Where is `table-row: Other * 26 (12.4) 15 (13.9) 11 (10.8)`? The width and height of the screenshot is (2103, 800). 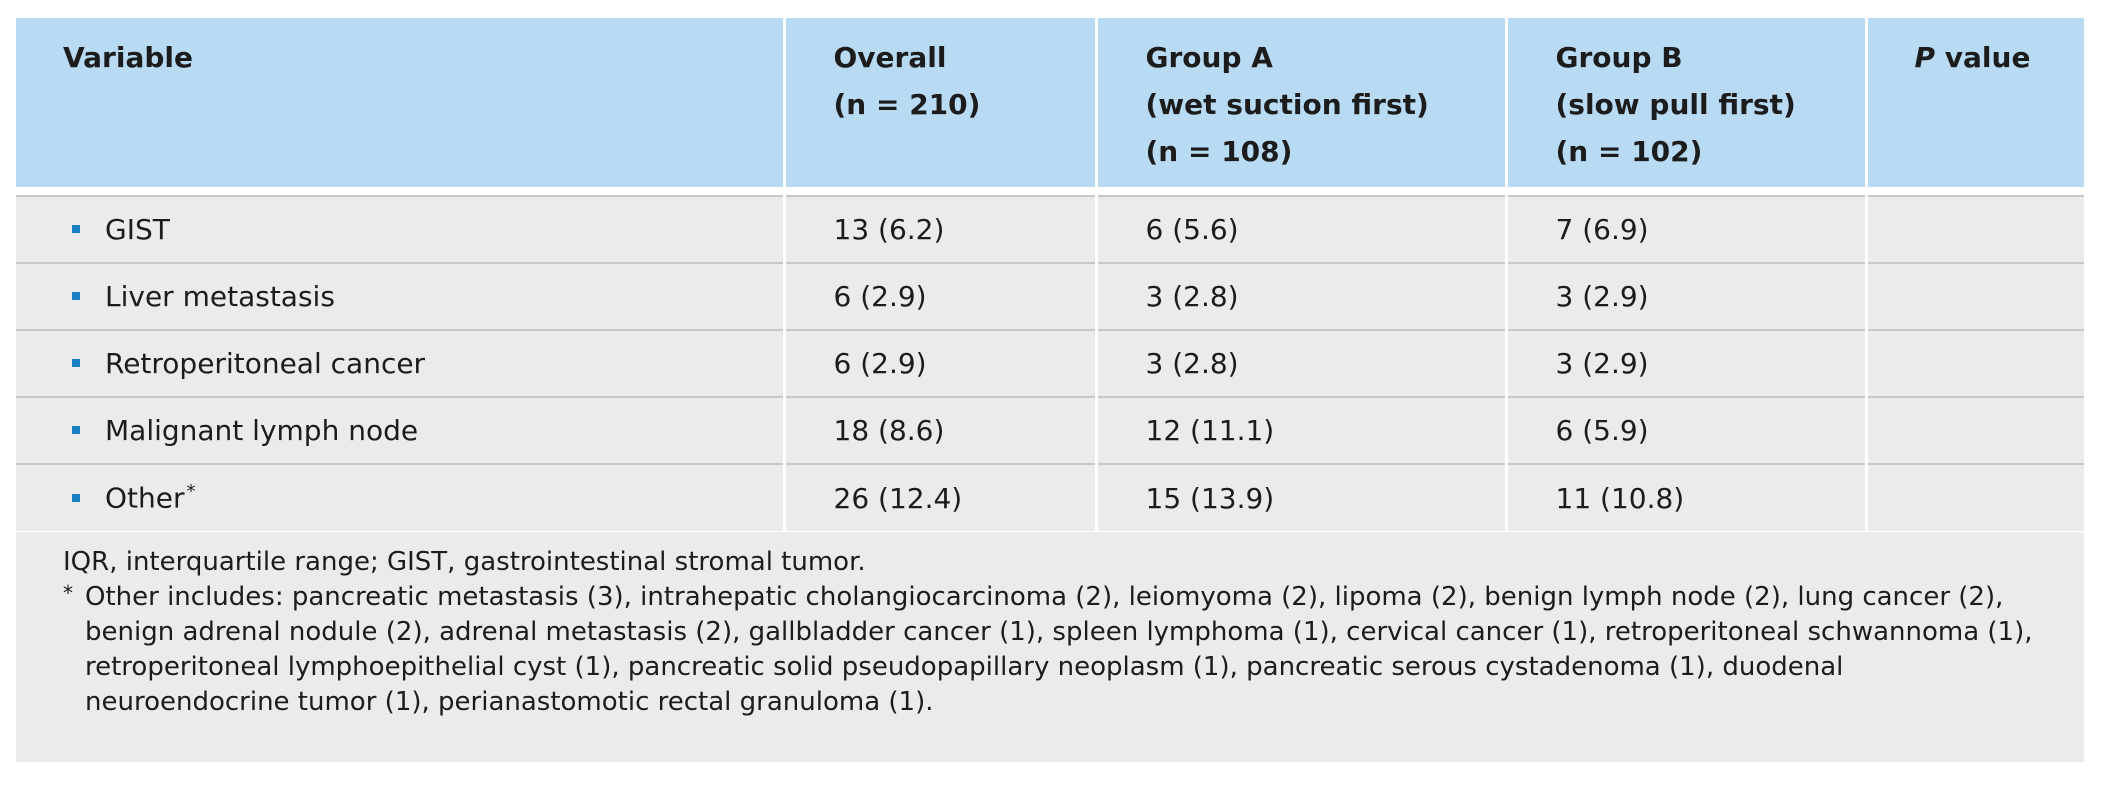
table-row: Other * 26 (12.4) 15 (13.9) 11 (10.8) is located at coordinates (1050, 497).